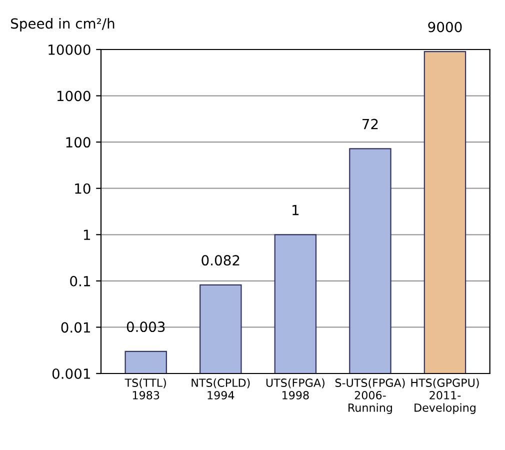  What do you see at coordinates (80, 281) in the screenshot?
I see `y-tick-label: 0.1` at bounding box center [80, 281].